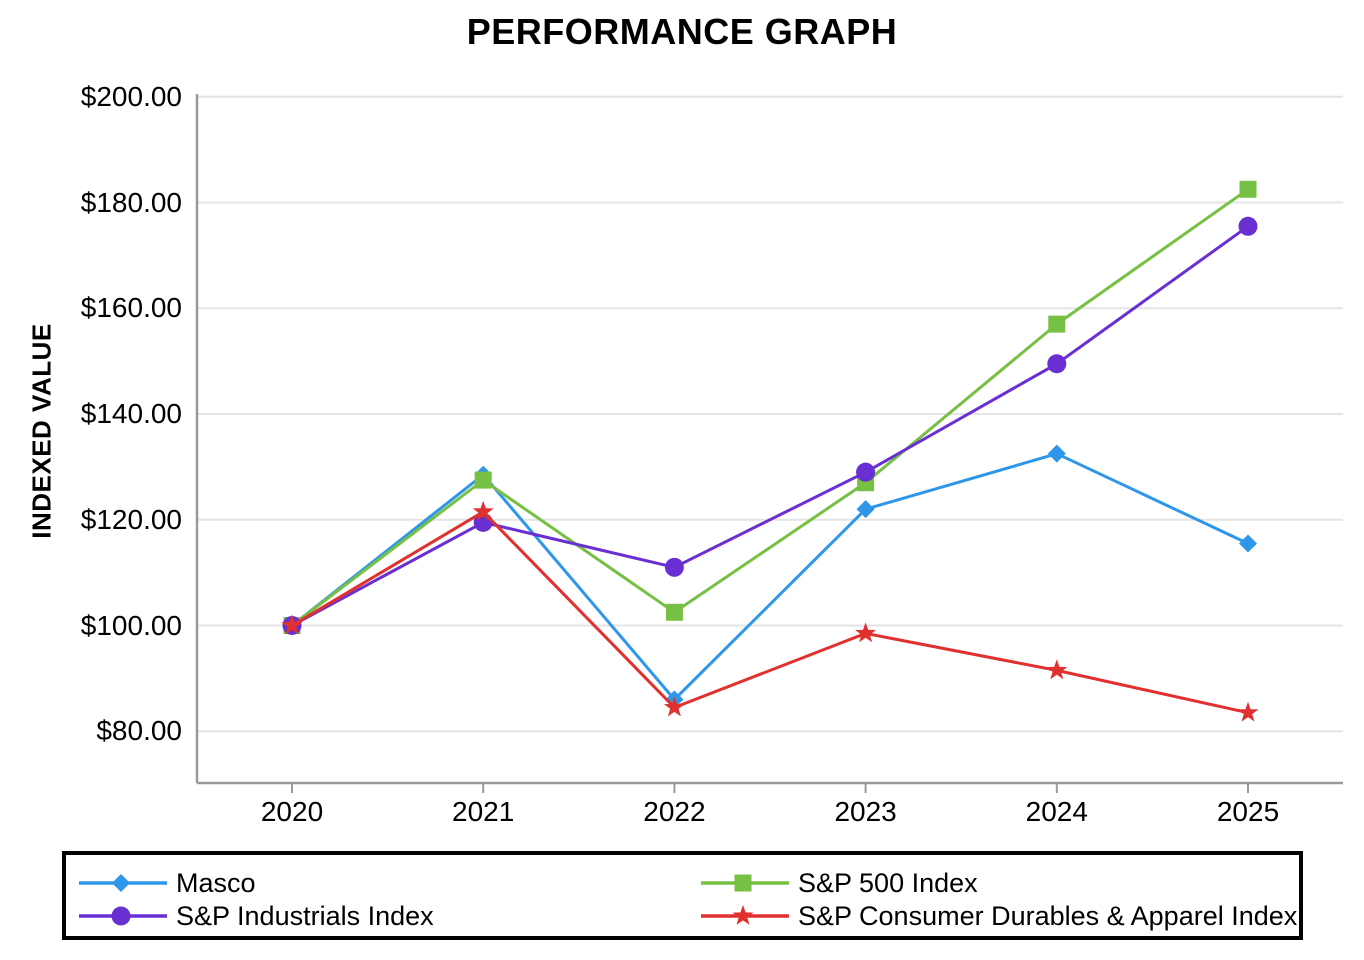 The image size is (1364, 960). Describe the element at coordinates (1248, 189) in the screenshot. I see `marker-s-p-500-index-2025` at that location.